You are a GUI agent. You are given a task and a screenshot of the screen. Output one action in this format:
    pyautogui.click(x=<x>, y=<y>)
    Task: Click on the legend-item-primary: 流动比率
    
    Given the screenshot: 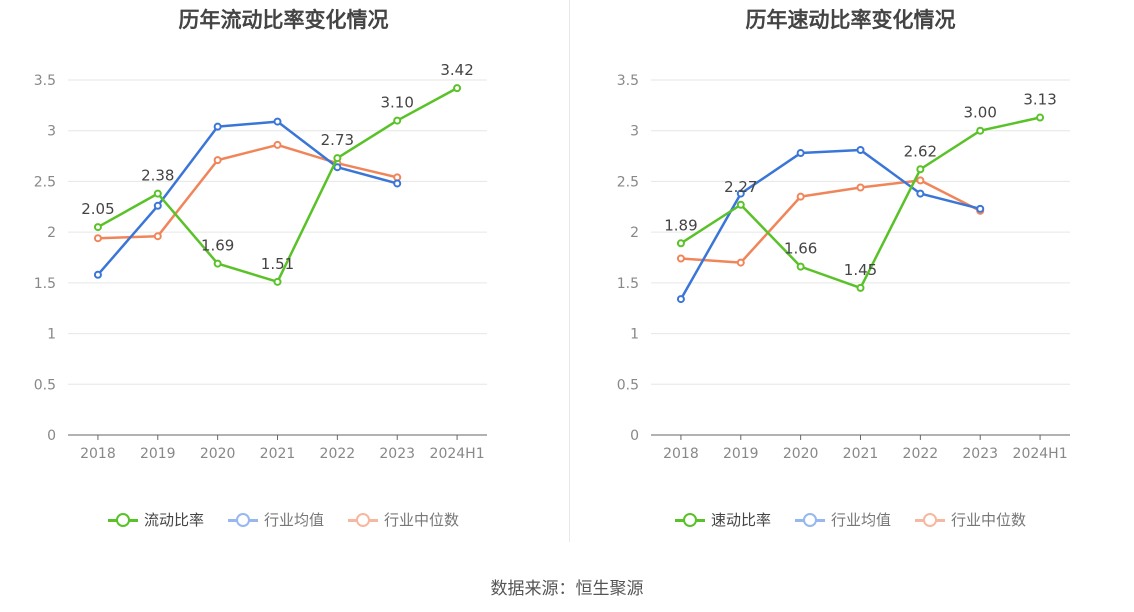 What is the action you would take?
    pyautogui.click(x=155, y=519)
    